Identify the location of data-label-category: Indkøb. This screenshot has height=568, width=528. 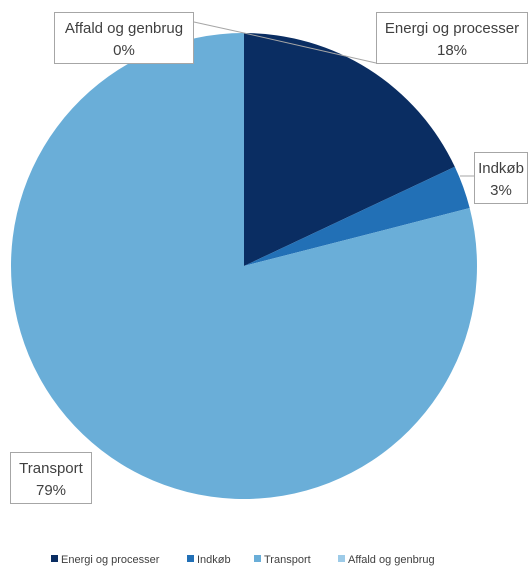
(501, 168).